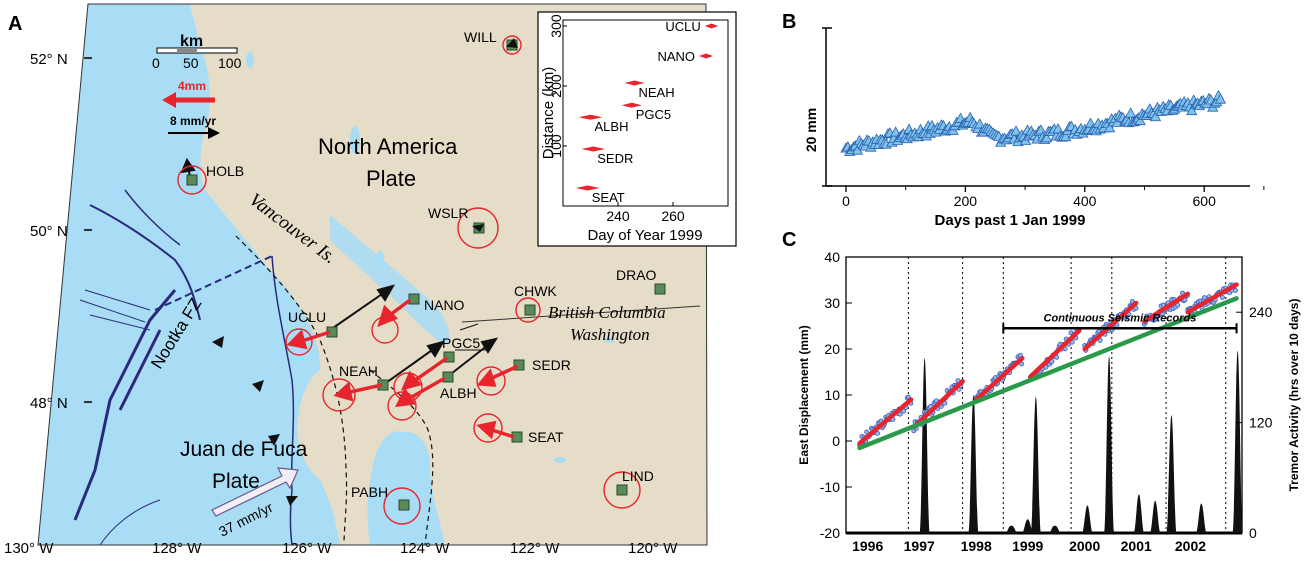  I want to click on inset-point-neah, so click(634, 83).